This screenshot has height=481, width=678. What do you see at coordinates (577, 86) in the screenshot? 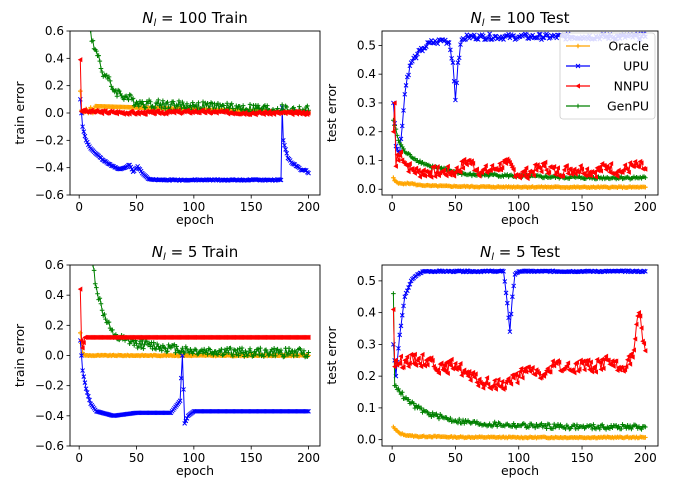
I see `legend-marker` at bounding box center [577, 86].